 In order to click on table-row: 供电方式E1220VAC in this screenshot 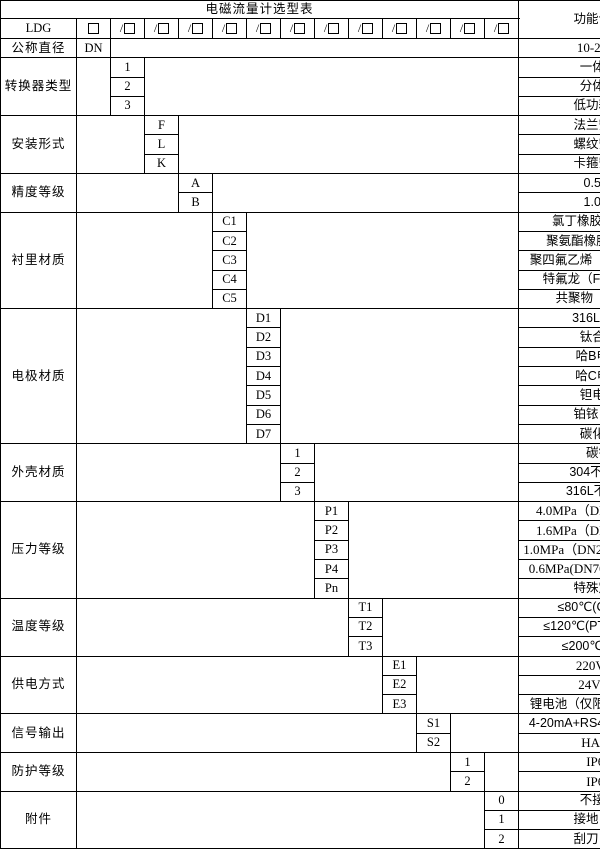, I will do `click(300, 665)`.